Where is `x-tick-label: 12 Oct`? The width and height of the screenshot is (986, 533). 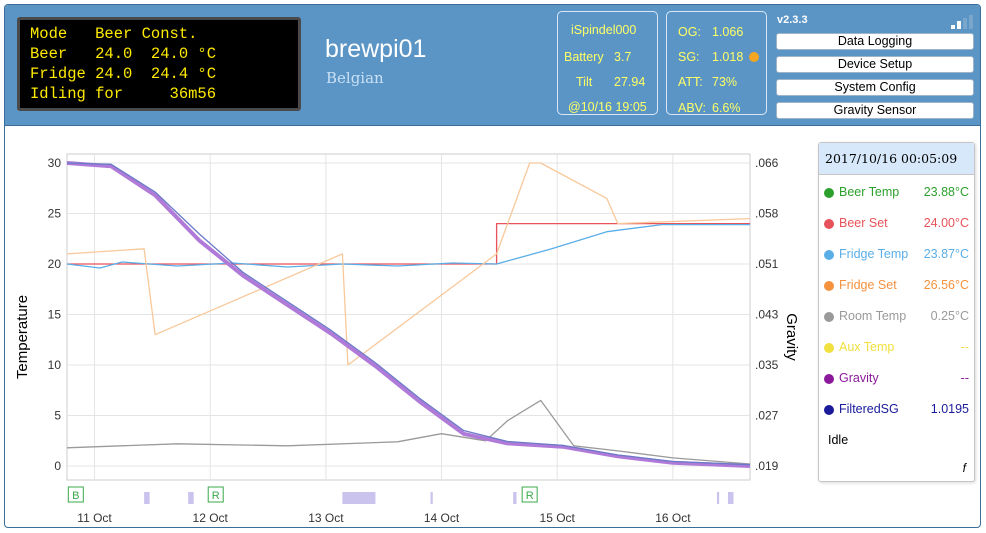 x-tick-label: 12 Oct is located at coordinates (211, 518).